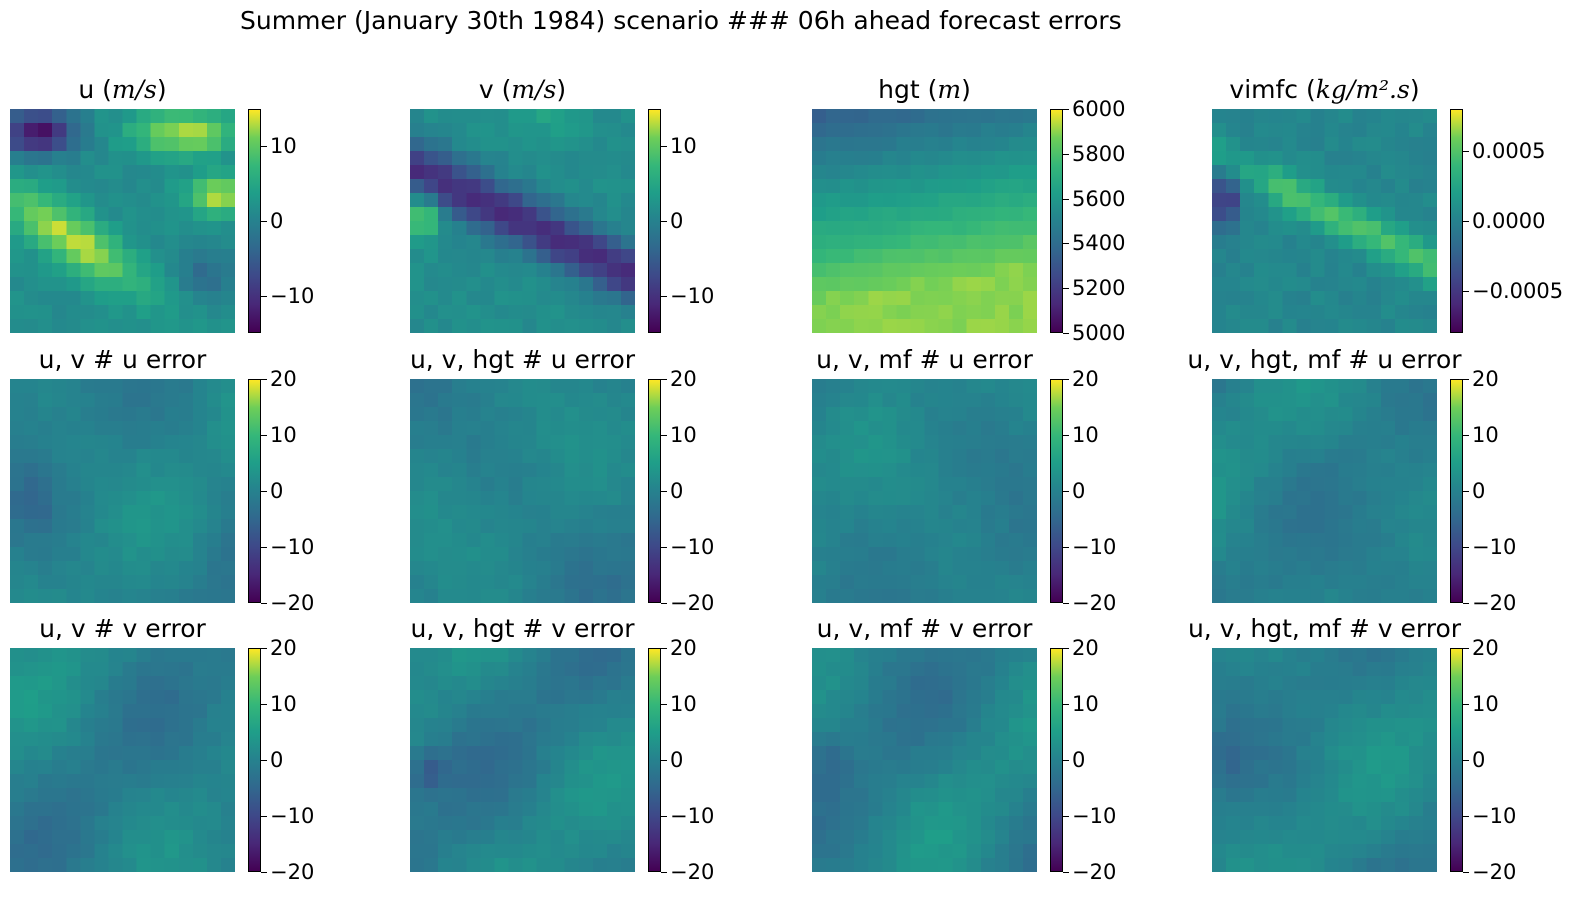 The width and height of the screenshot is (1582, 904). I want to click on colorbar, so click(654, 491).